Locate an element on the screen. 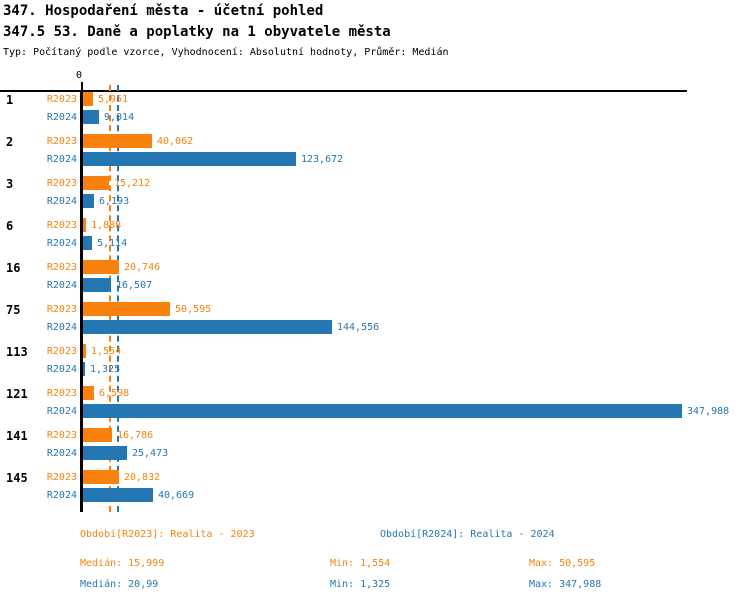 The image size is (750, 602). category-label: 6 is located at coordinates (10, 226).